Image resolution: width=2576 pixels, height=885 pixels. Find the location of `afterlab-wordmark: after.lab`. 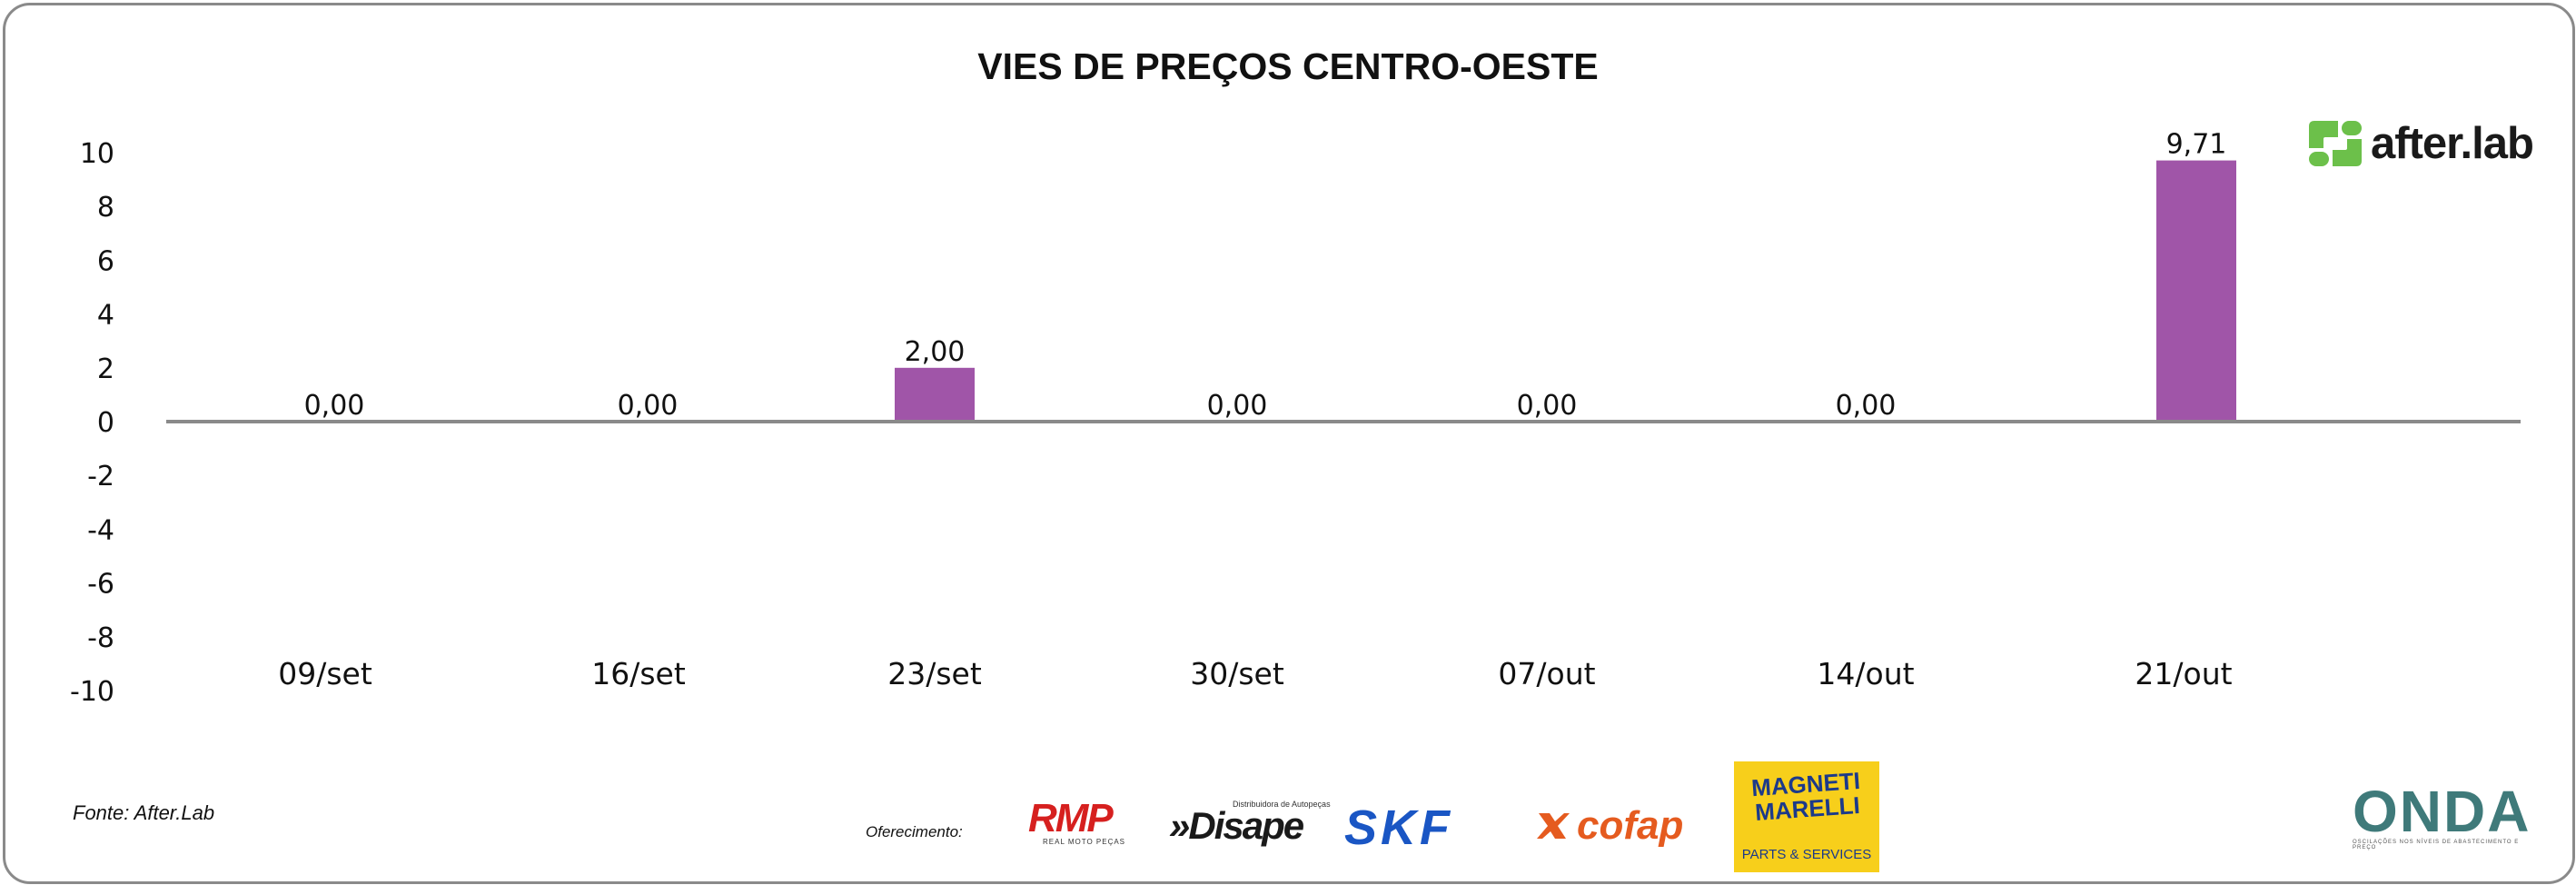

afterlab-wordmark: after.lab is located at coordinates (2452, 143).